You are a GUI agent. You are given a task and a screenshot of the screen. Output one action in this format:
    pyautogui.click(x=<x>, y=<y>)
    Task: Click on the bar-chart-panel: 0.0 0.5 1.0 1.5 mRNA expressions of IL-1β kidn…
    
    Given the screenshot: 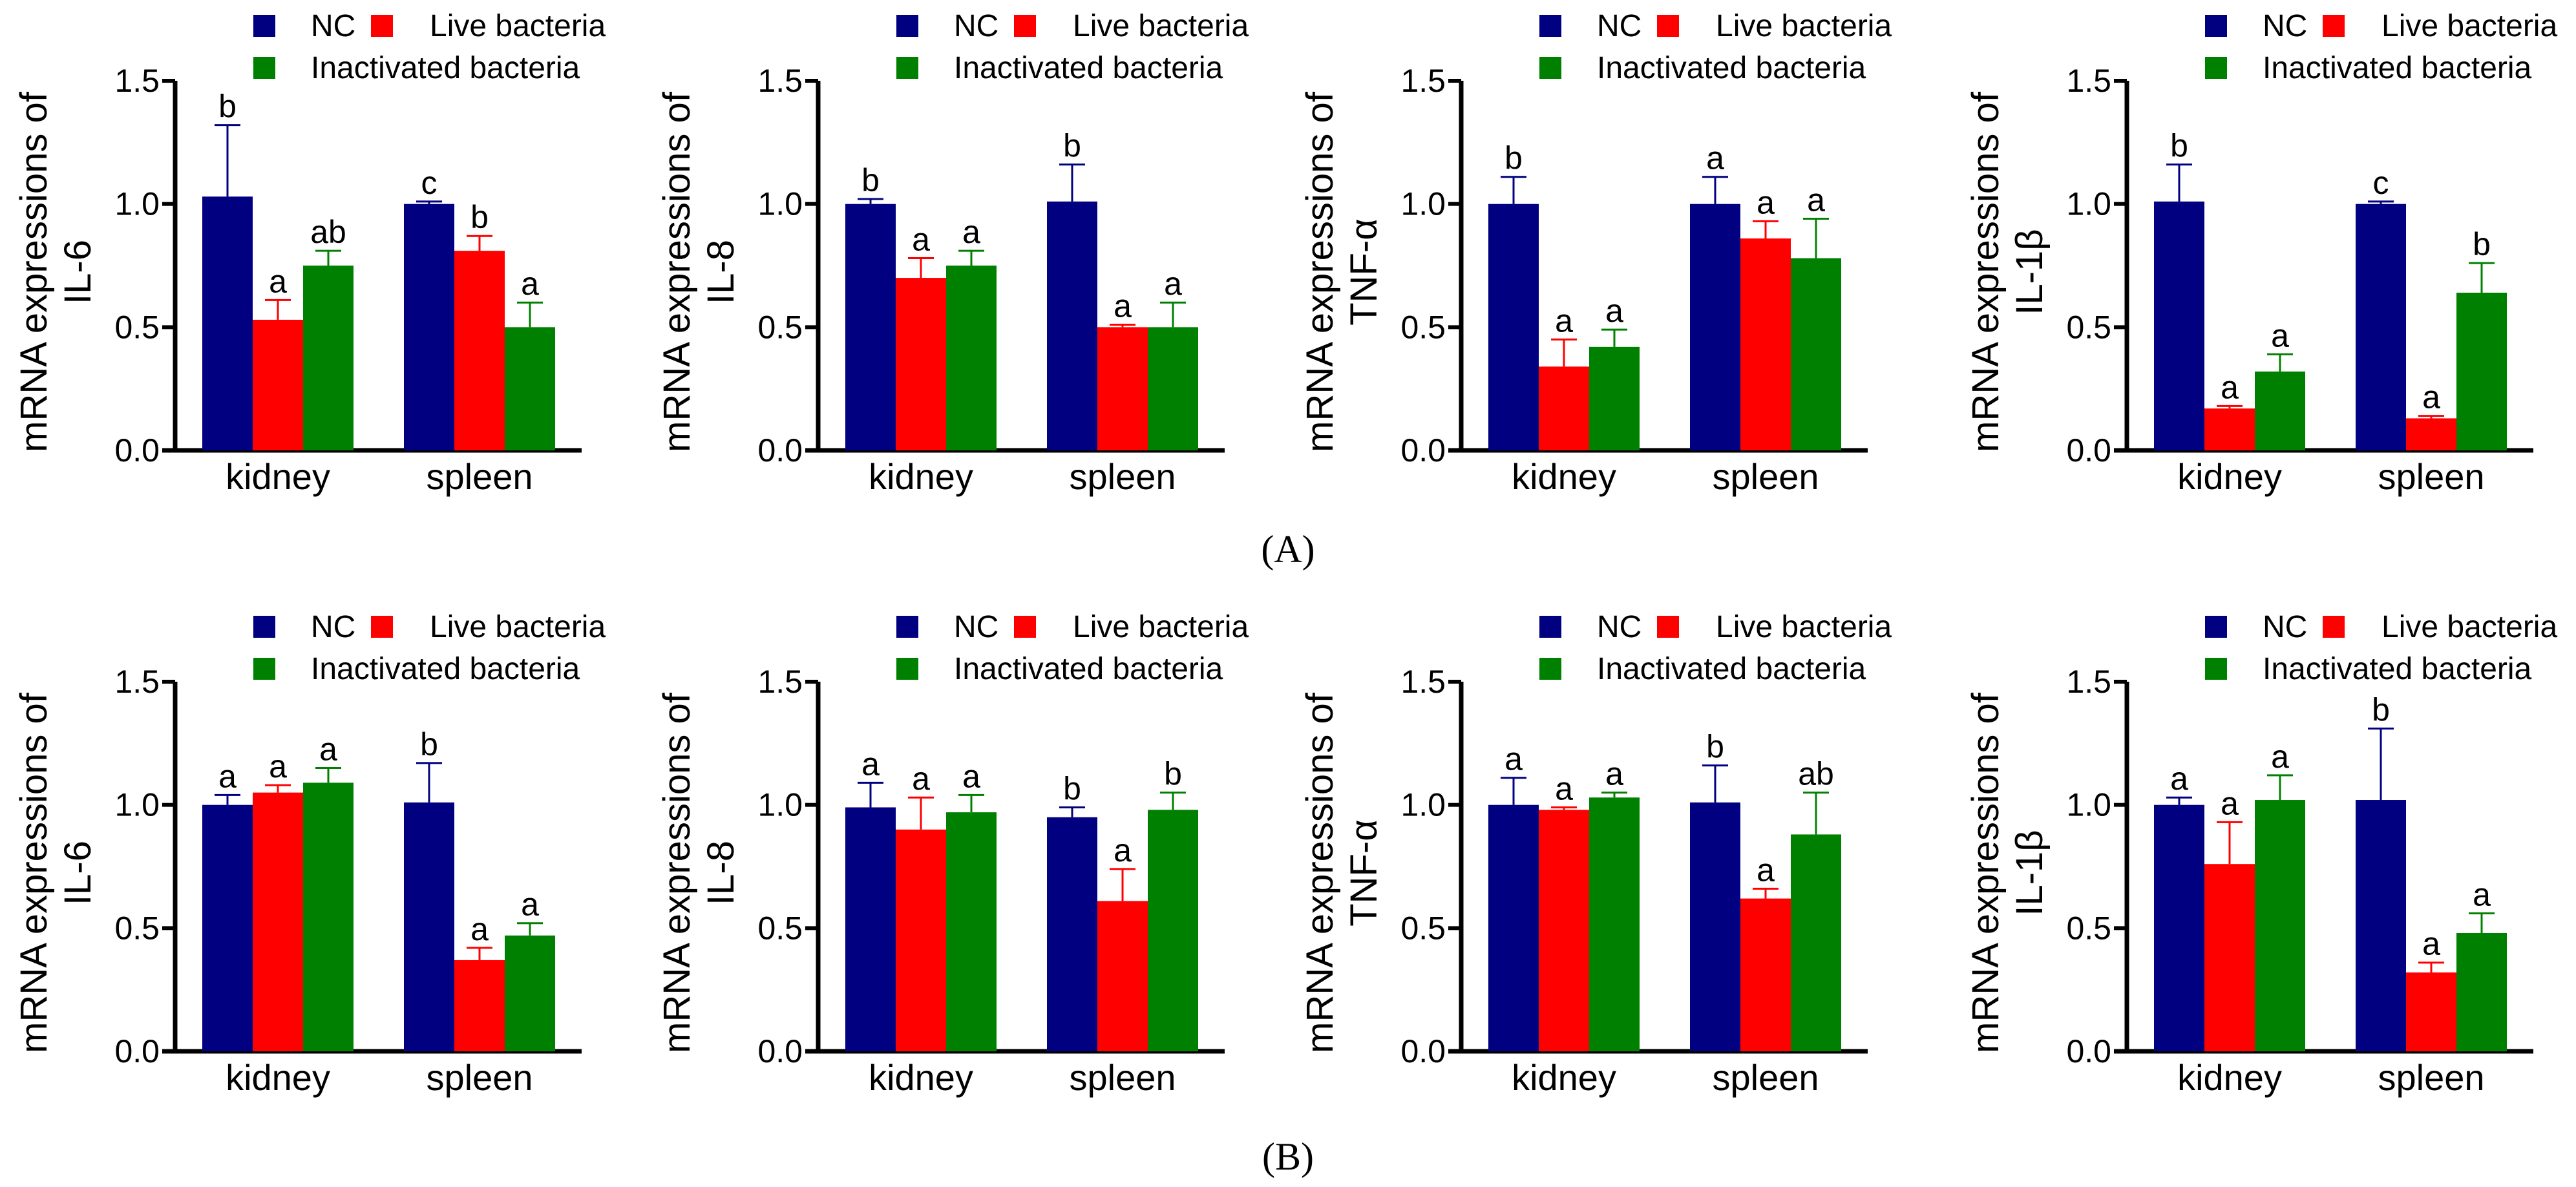 What is the action you would take?
    pyautogui.click(x=2261, y=253)
    